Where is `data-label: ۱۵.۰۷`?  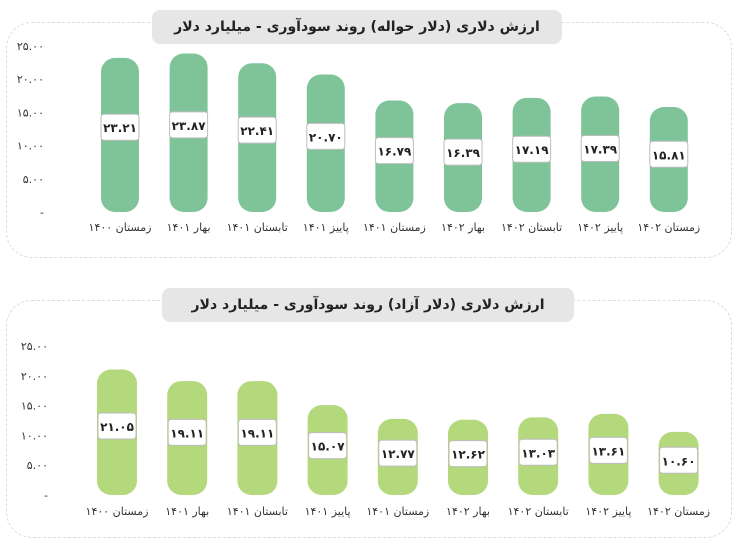
data-label: ۱۵.۰۷ is located at coordinates (328, 447).